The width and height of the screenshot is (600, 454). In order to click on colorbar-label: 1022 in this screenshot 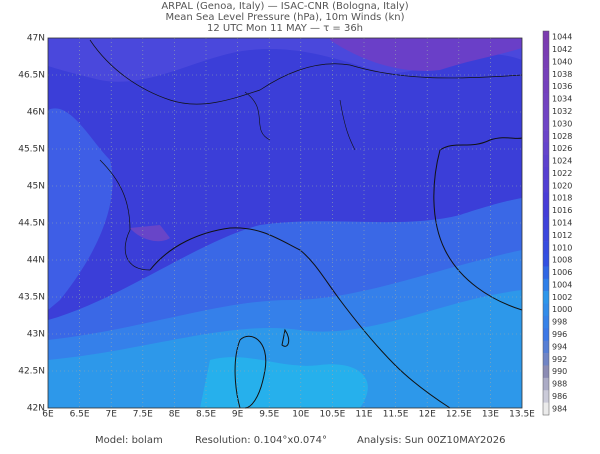, I will do `click(562, 173)`.